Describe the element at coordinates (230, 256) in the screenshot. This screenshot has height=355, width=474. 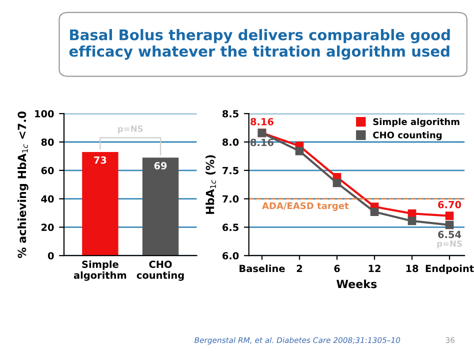
I see `y-tick-label: 6.0` at that location.